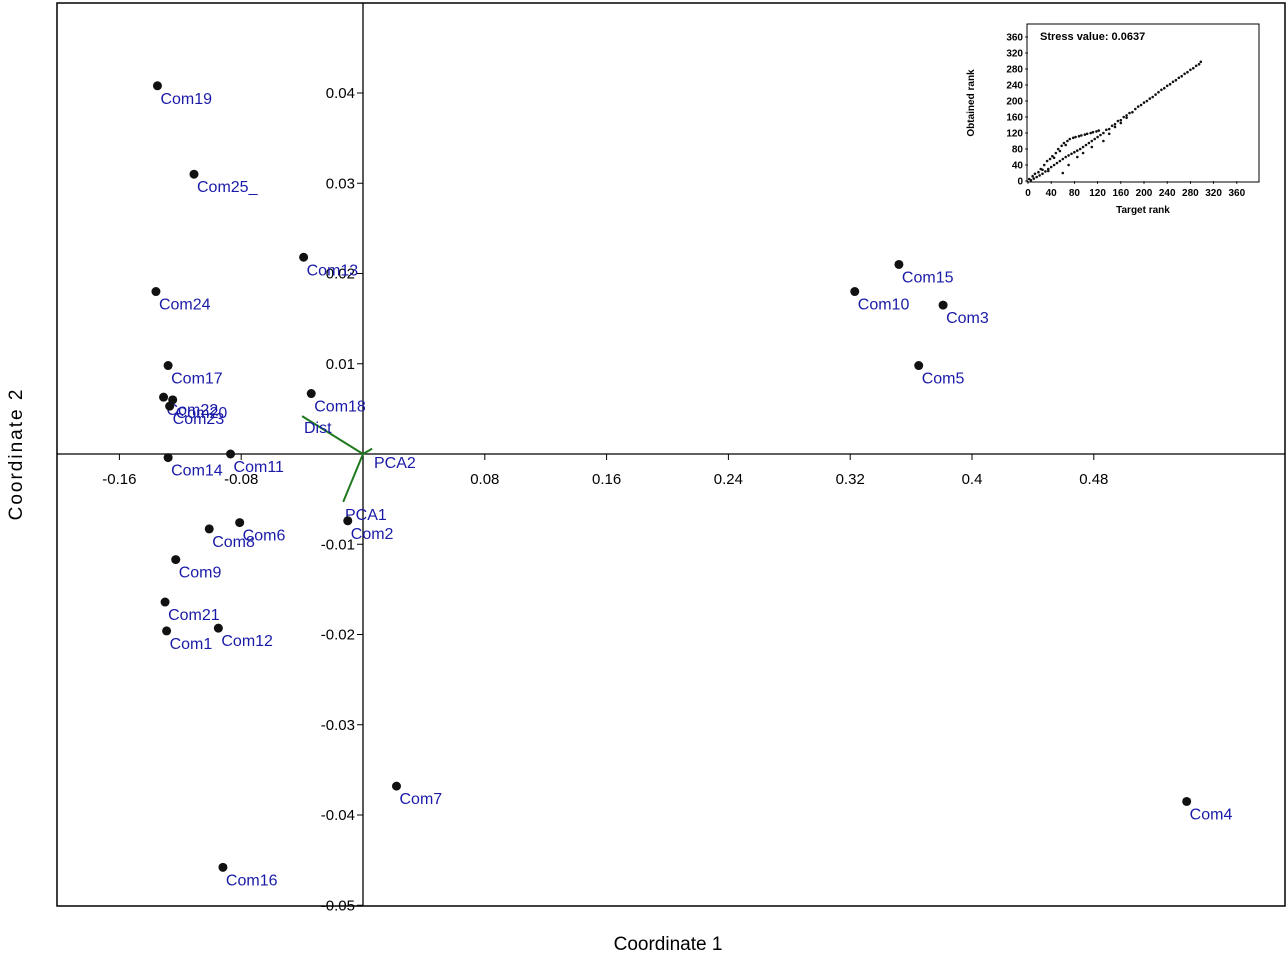 The width and height of the screenshot is (1288, 958). What do you see at coordinates (372, 534) in the screenshot?
I see `point-label: Com2` at bounding box center [372, 534].